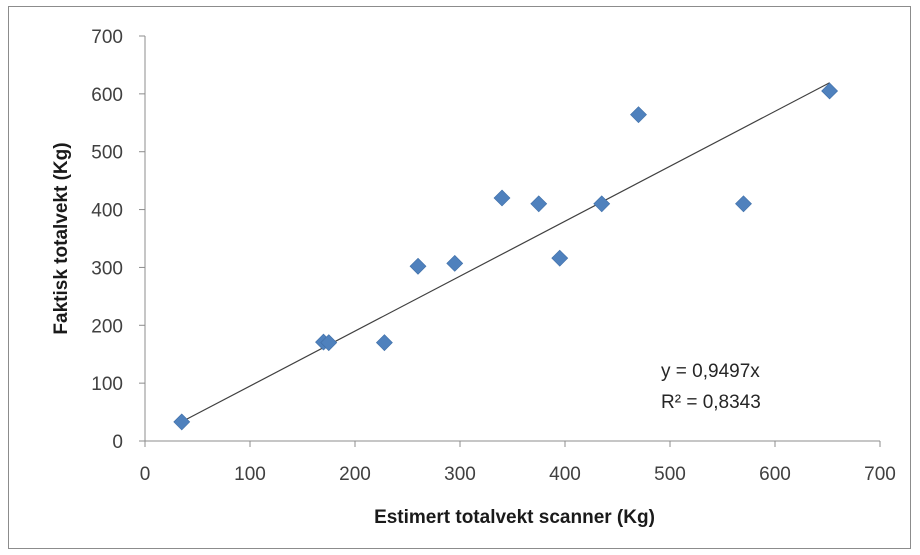 The width and height of the screenshot is (920, 555). Describe the element at coordinates (107, 37) in the screenshot. I see `y-tick-label: 700` at that location.